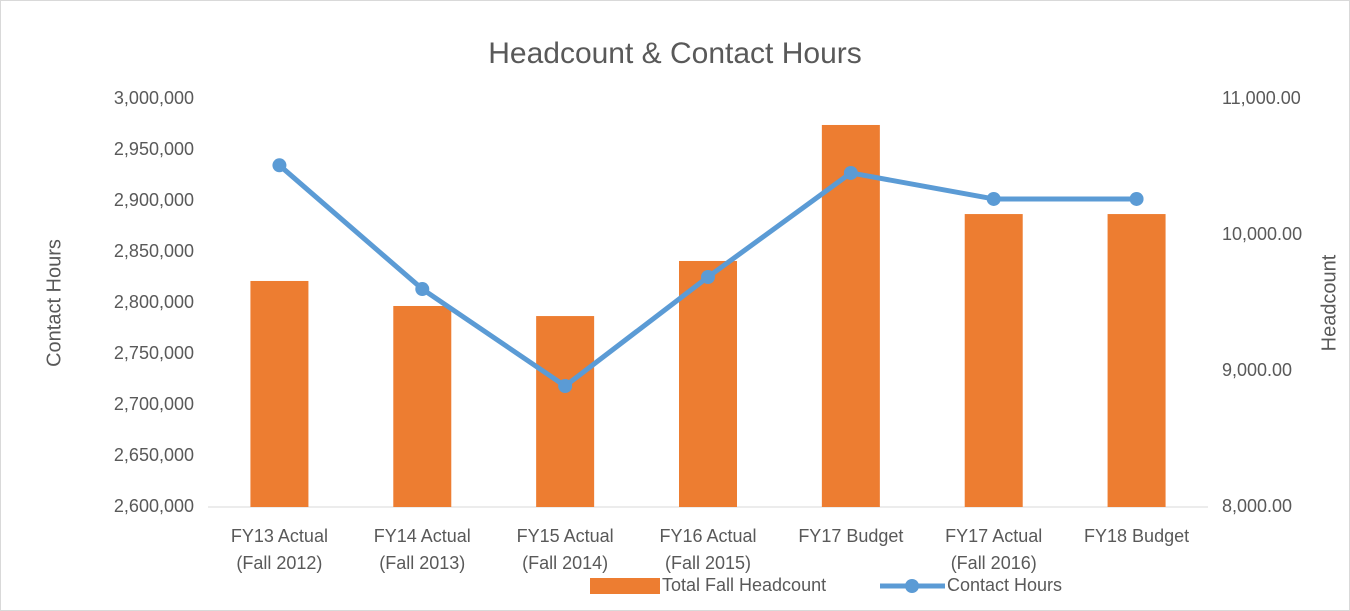 Image resolution: width=1350 pixels, height=611 pixels. Describe the element at coordinates (154, 353) in the screenshot. I see `y-tick-label: 2,750,000` at that location.